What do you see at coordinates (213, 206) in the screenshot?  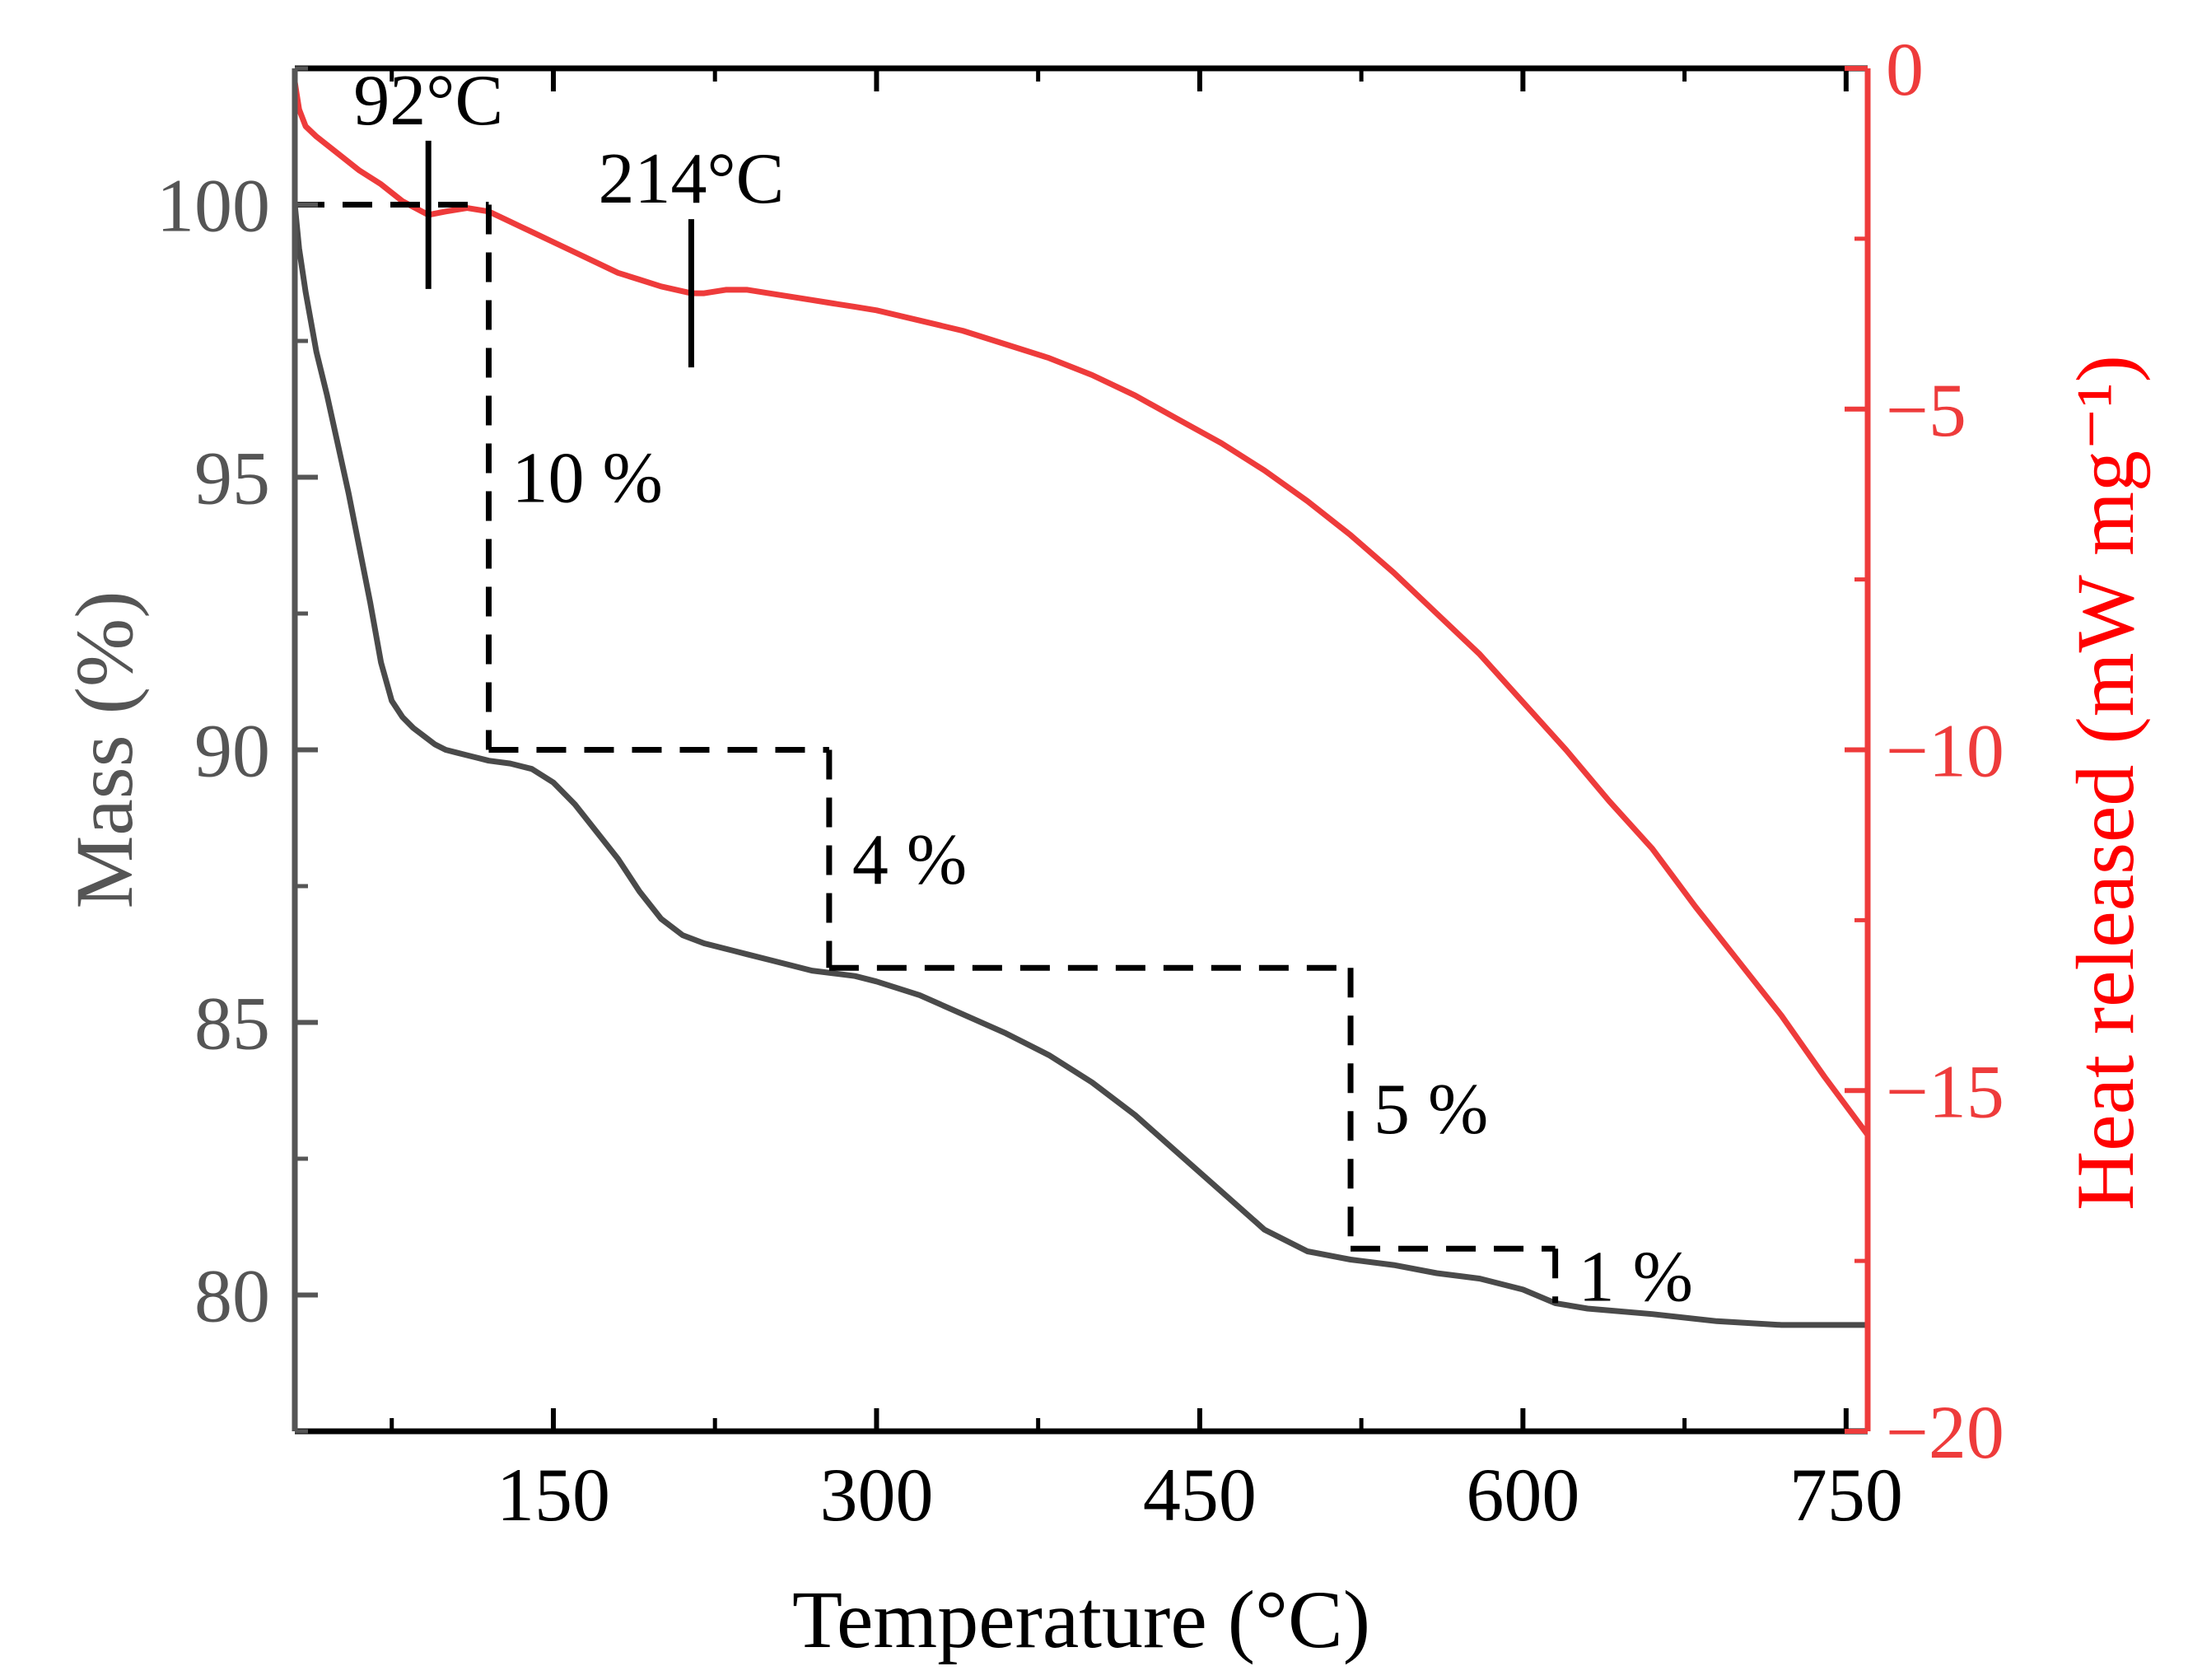 I see `y-left-tick-label: 100` at bounding box center [213, 206].